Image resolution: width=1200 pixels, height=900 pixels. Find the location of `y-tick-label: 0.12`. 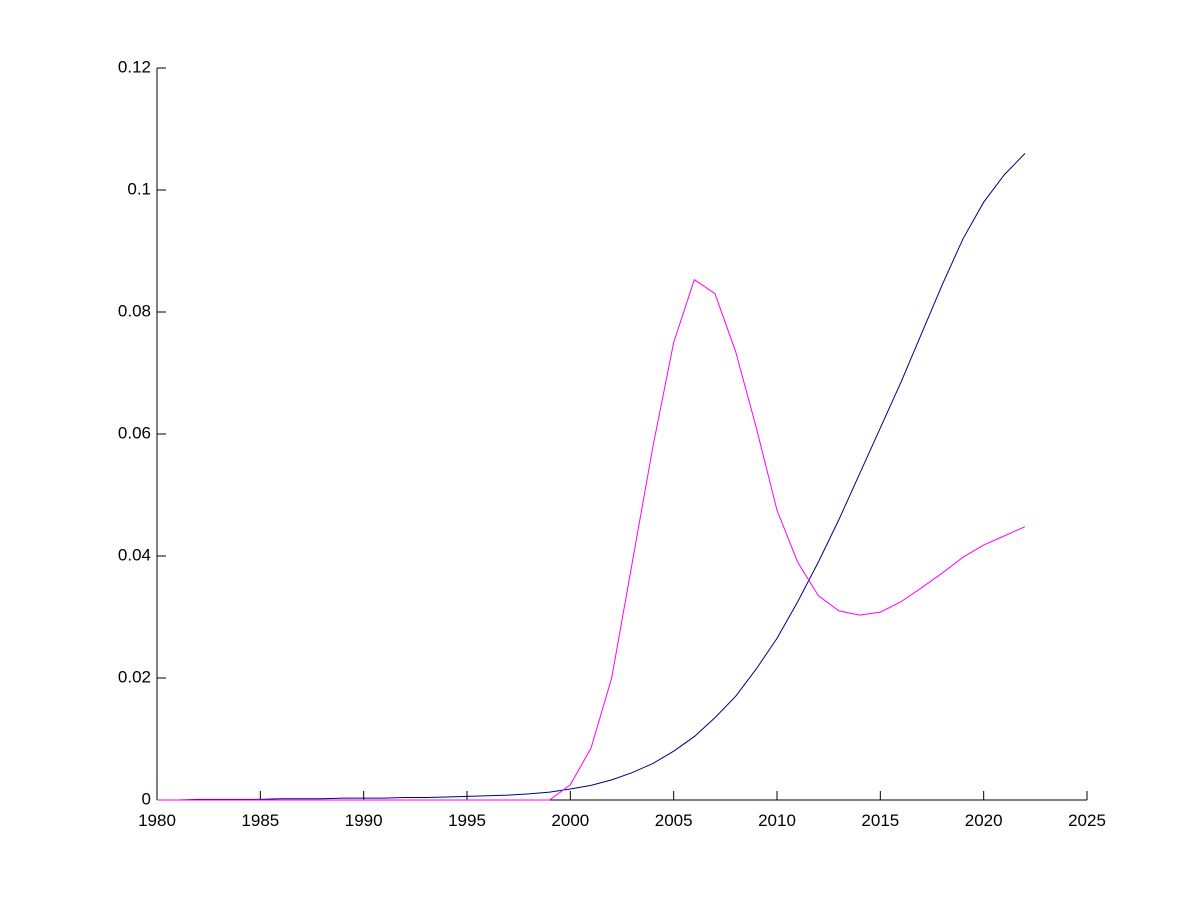

y-tick-label: 0.12 is located at coordinates (134, 66).